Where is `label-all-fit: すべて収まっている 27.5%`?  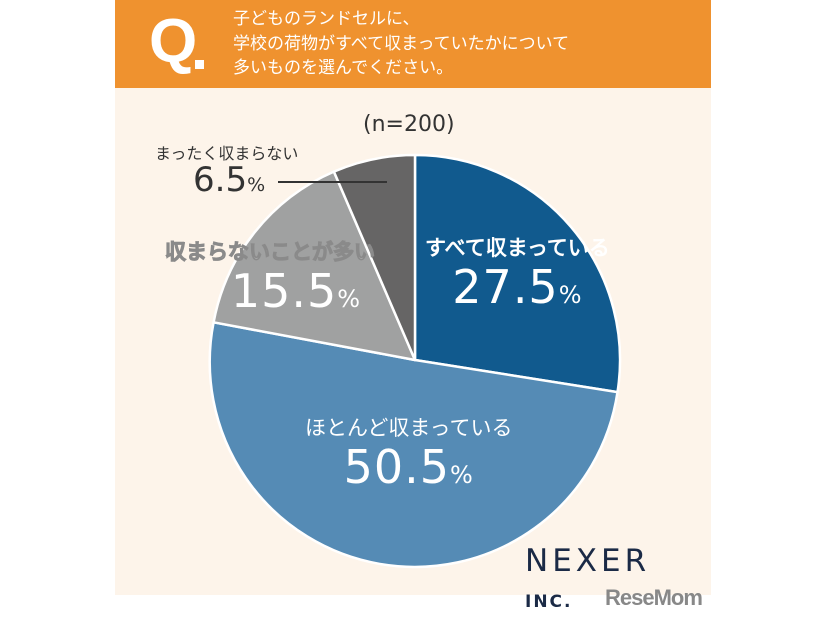 label-all-fit: すべて収まっている 27.5% is located at coordinates (517, 275).